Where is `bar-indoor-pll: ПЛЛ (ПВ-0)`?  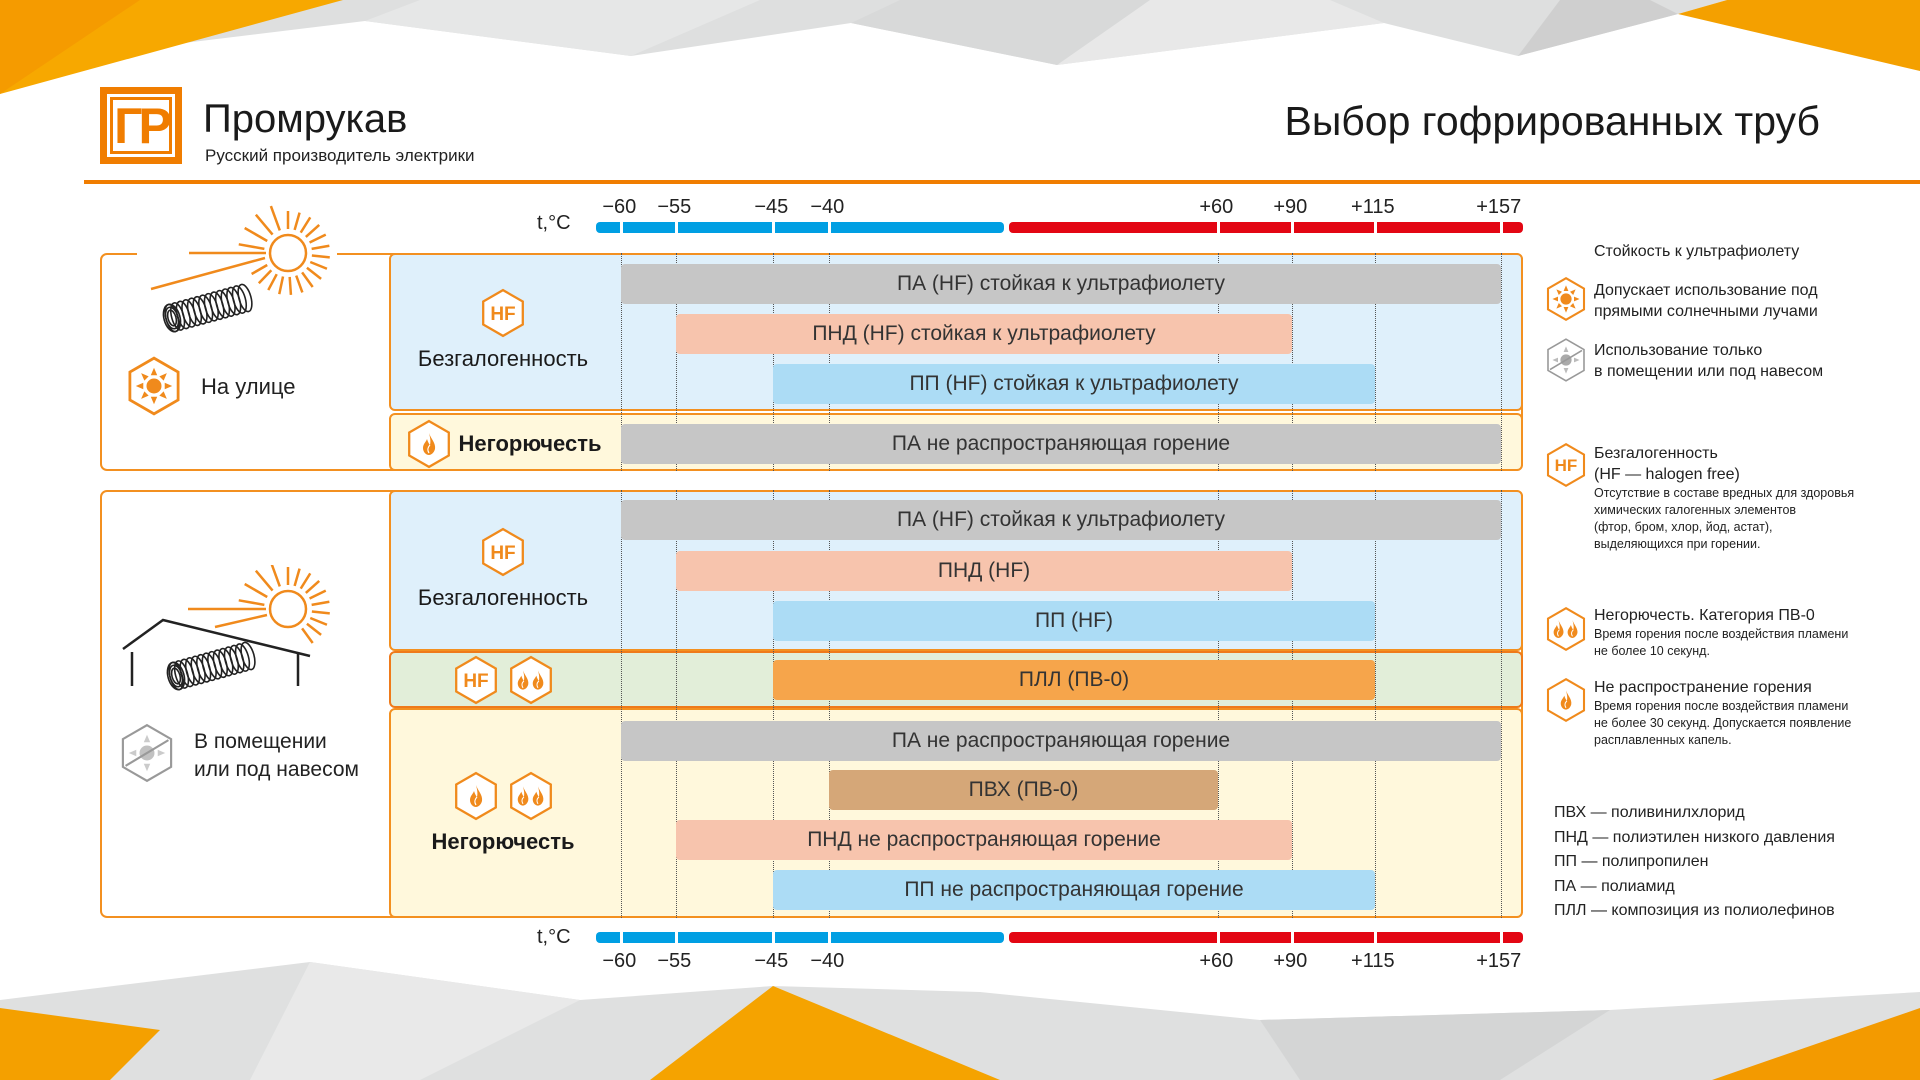 bar-indoor-pll: ПЛЛ (ПВ-0) is located at coordinates (1074, 680).